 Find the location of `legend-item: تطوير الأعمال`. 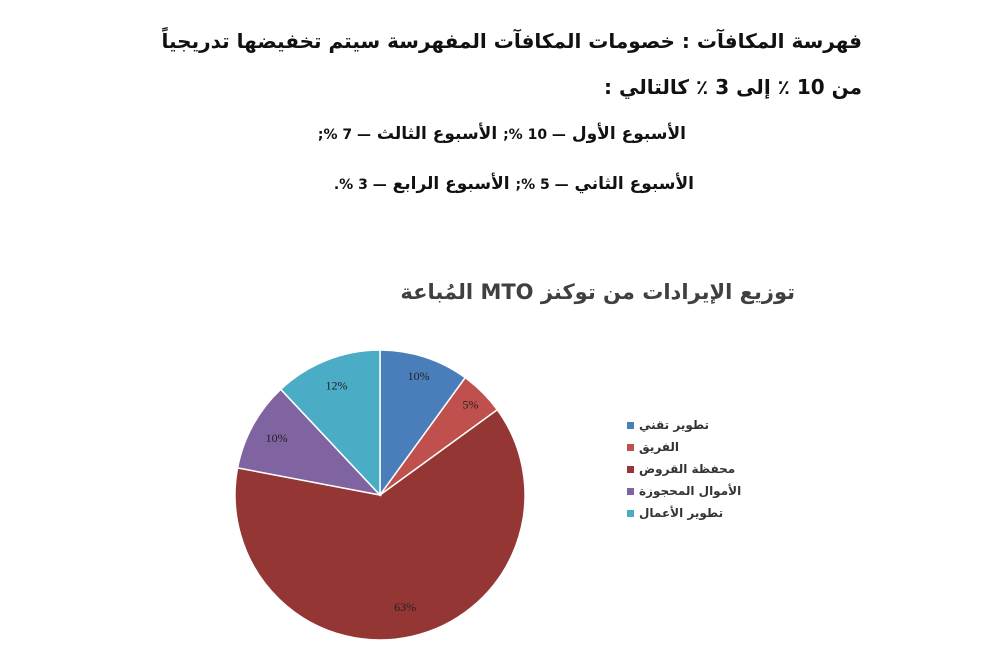

legend-item: تطوير الأعمال is located at coordinates (690, 517).